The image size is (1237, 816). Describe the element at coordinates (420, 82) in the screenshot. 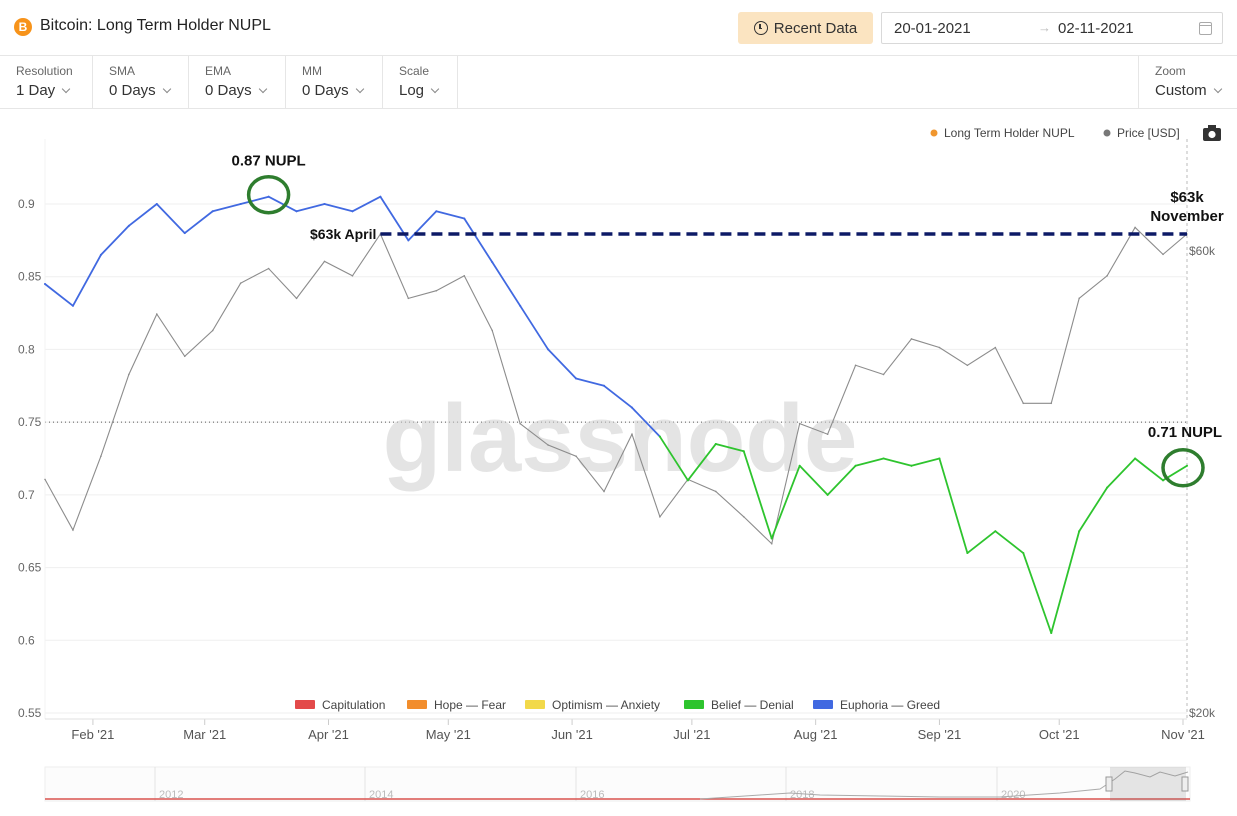

I see `scale-select: Scale Log` at that location.